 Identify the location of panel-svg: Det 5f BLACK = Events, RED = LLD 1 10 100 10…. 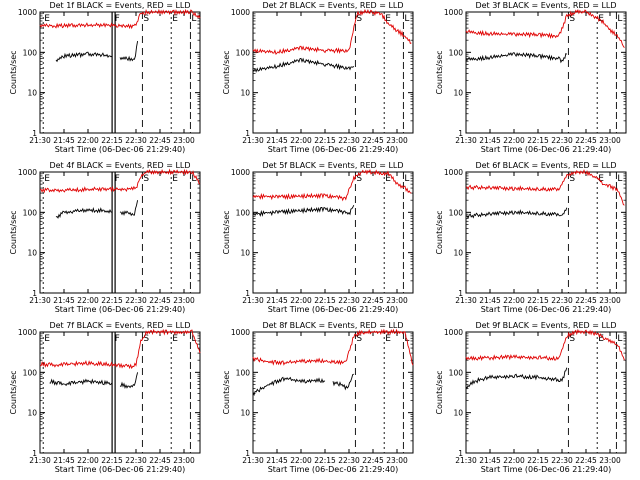
(318, 237).